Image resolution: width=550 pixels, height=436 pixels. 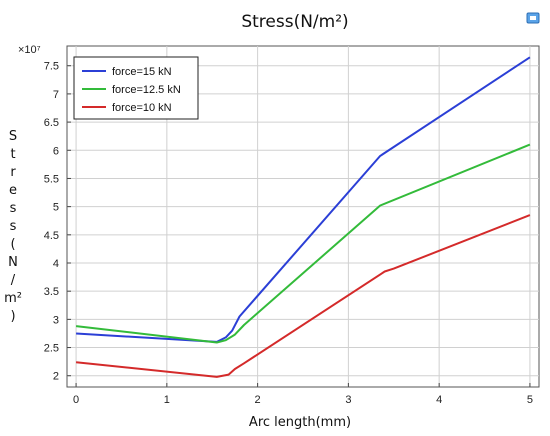 I want to click on x-tick-label: 5, so click(x=530, y=400).